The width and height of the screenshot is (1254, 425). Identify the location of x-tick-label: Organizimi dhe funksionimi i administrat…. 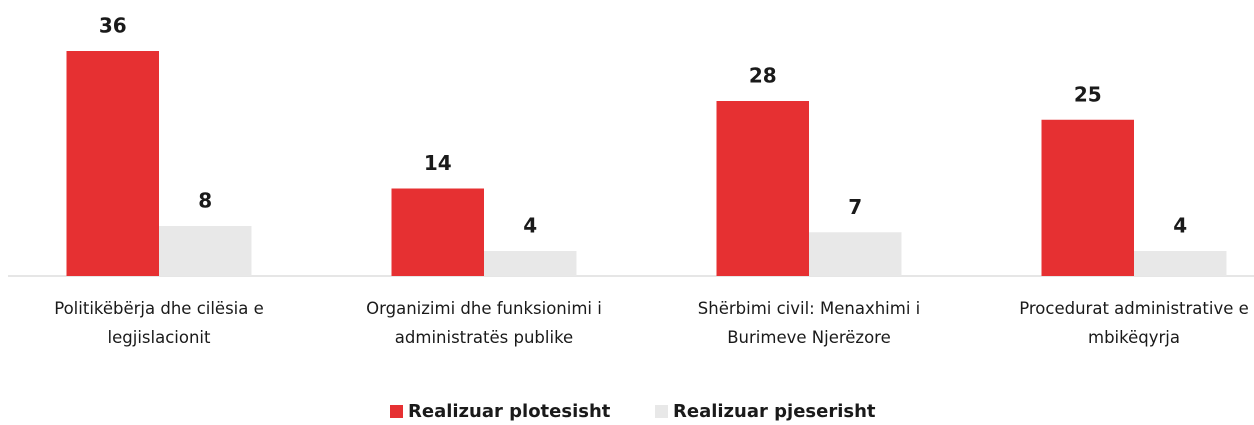
(484, 323).